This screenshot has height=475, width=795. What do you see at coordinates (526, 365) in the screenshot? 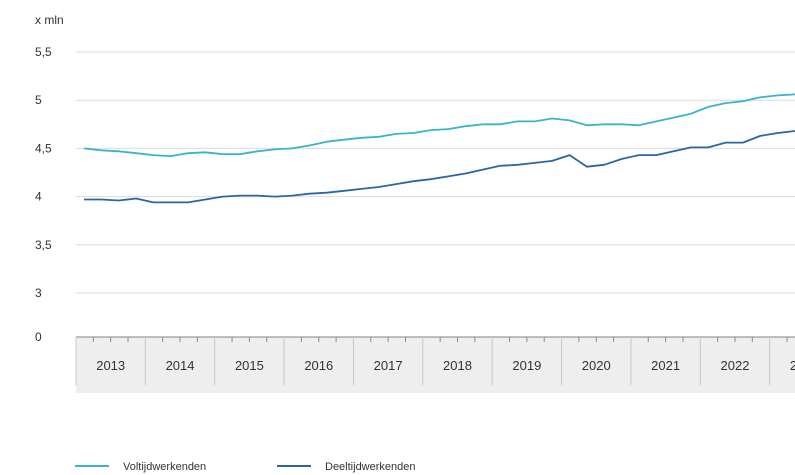
I see `x-tick-label: 2019` at bounding box center [526, 365].